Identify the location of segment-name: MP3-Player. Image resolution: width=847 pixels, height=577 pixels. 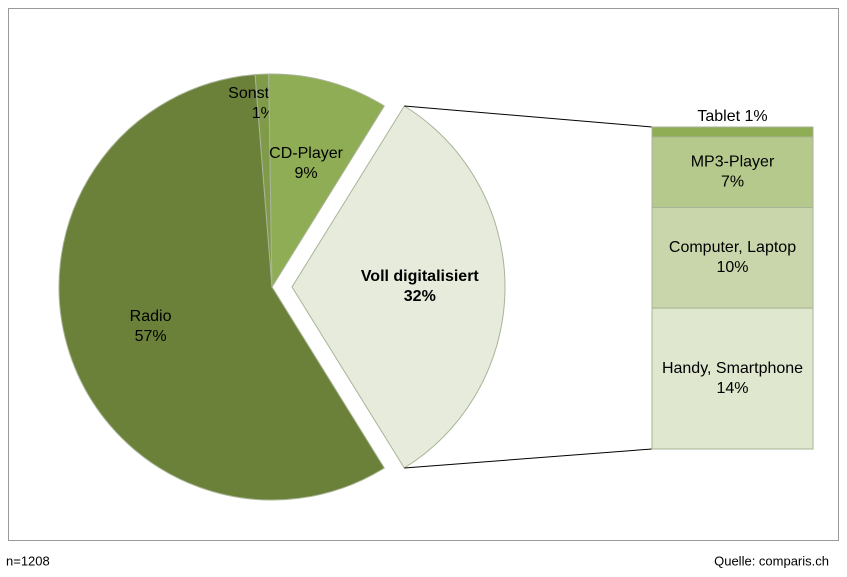
(733, 162).